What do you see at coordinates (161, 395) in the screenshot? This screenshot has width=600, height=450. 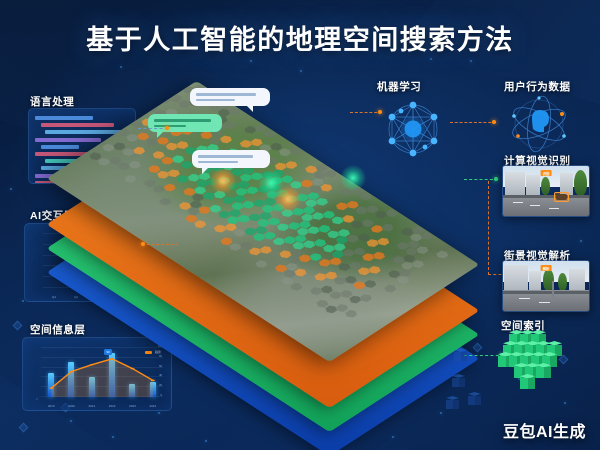 I see `y-tick-label: 0` at bounding box center [161, 395].